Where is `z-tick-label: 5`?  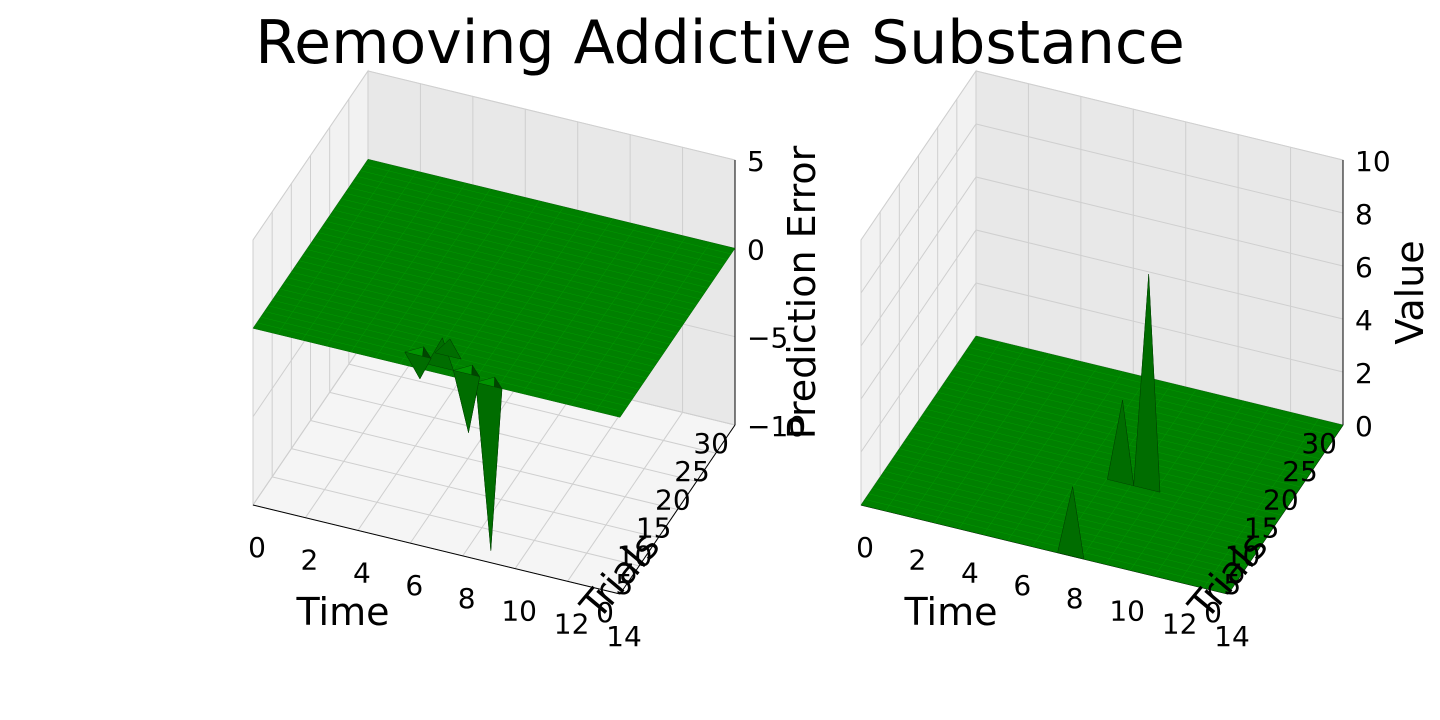 z-tick-label: 5 is located at coordinates (756, 161).